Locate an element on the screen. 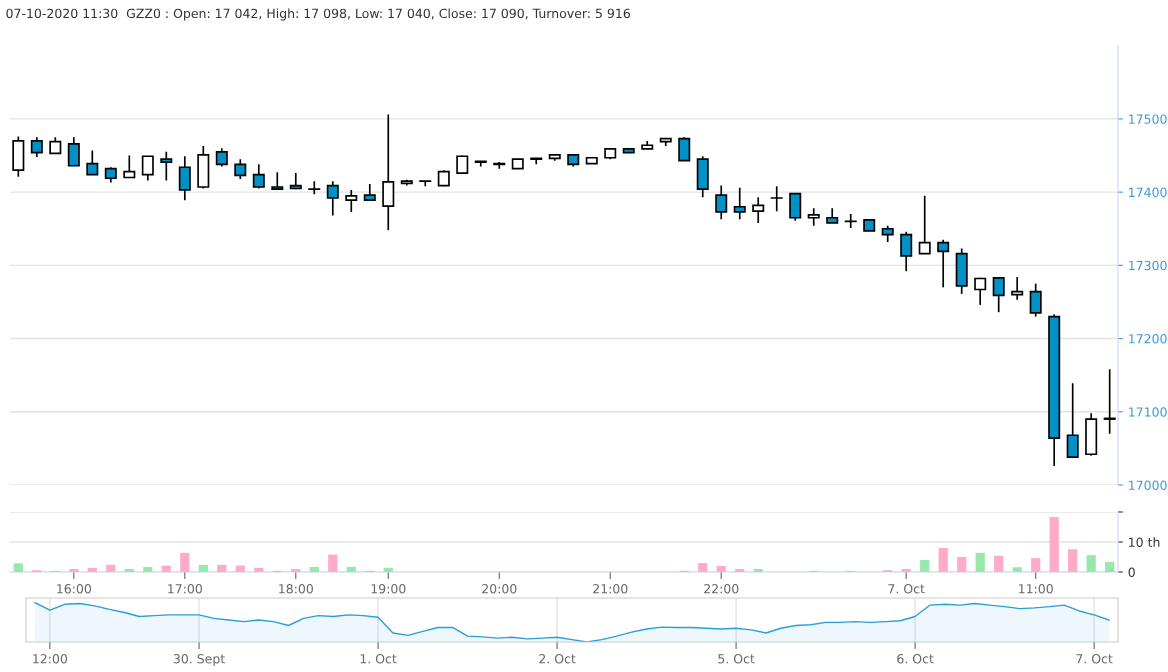  x-tick-label: 6. Oct is located at coordinates (915, 659).